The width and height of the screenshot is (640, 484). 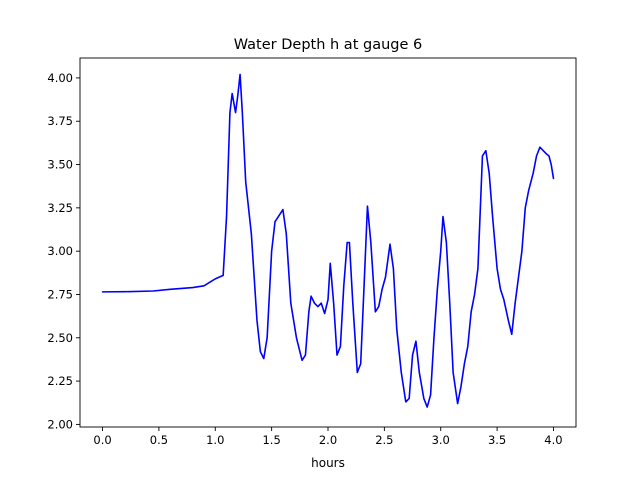 What do you see at coordinates (60, 338) in the screenshot?
I see `y-tick-label: 2.50` at bounding box center [60, 338].